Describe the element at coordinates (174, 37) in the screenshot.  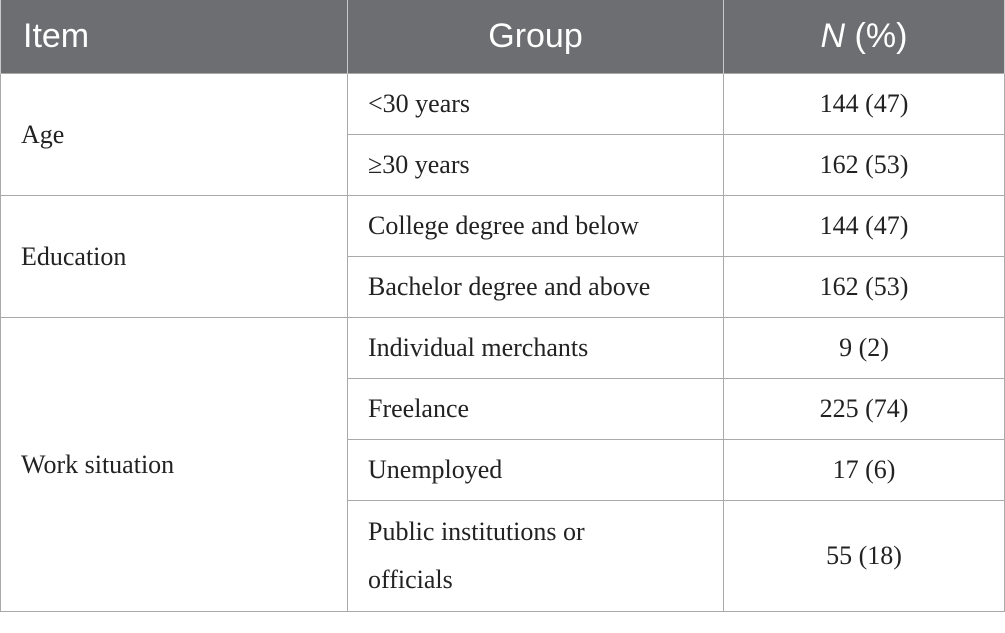
I see `header-item: Item` at that location.